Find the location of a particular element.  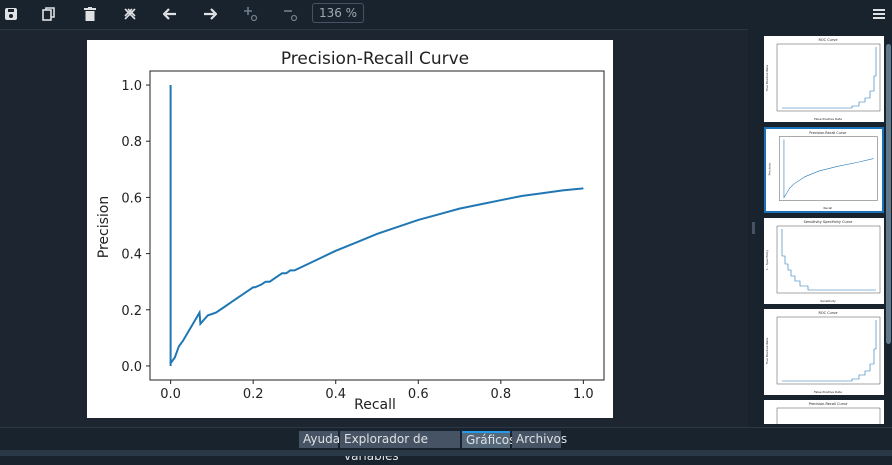

thumbnail-pr-selected: Precision-Recall Curve Recall Precision is located at coordinates (824, 170).